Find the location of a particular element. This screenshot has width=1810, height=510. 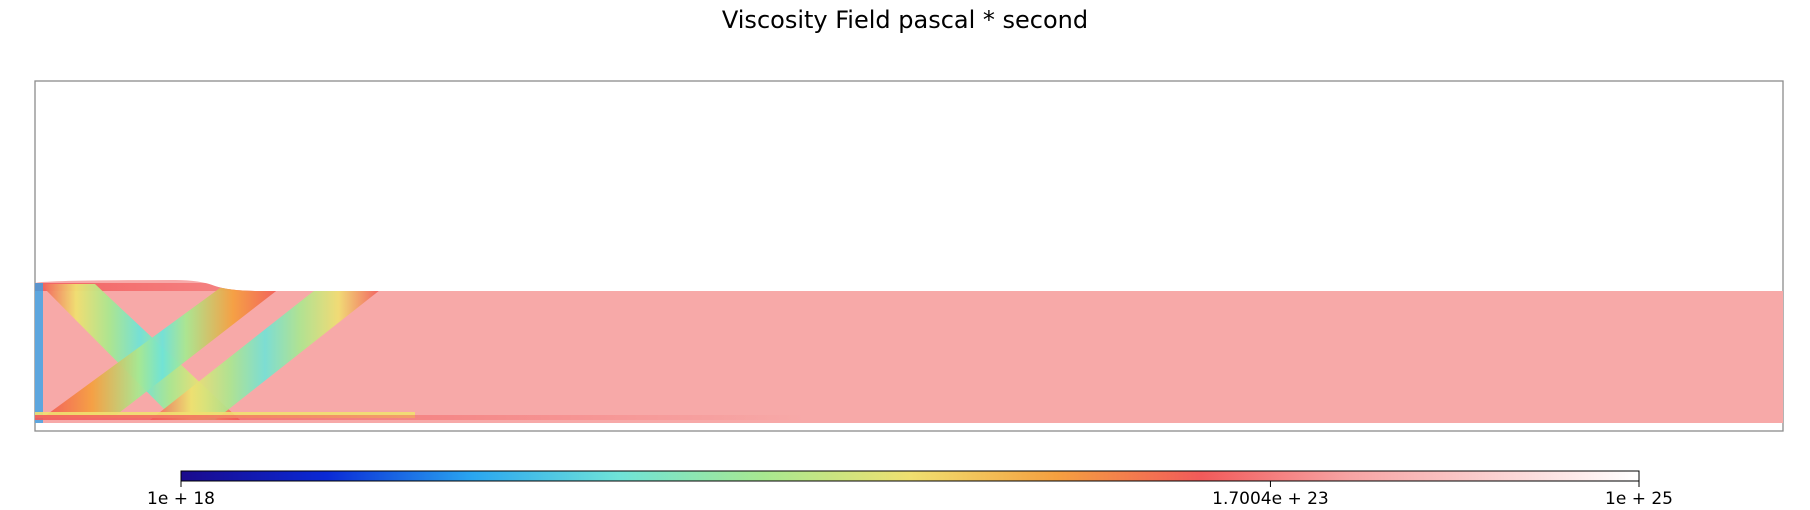

colorbar: 1e + 18 1.7004e + 23 1e + 25 is located at coordinates (910, 489).